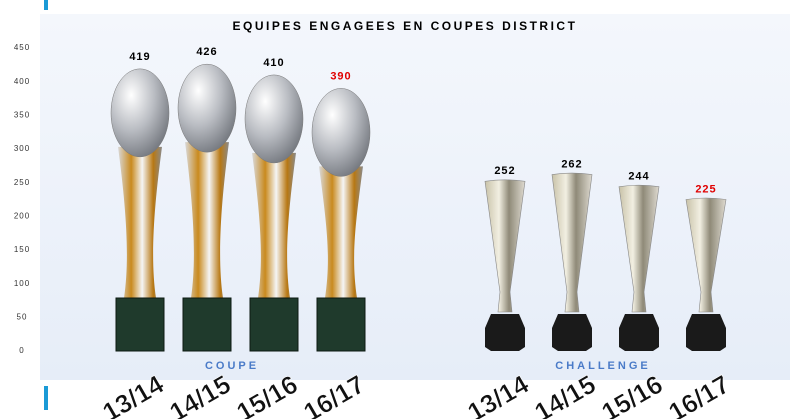  Describe the element at coordinates (232, 366) in the screenshot. I see `group-label: COUPE` at that location.